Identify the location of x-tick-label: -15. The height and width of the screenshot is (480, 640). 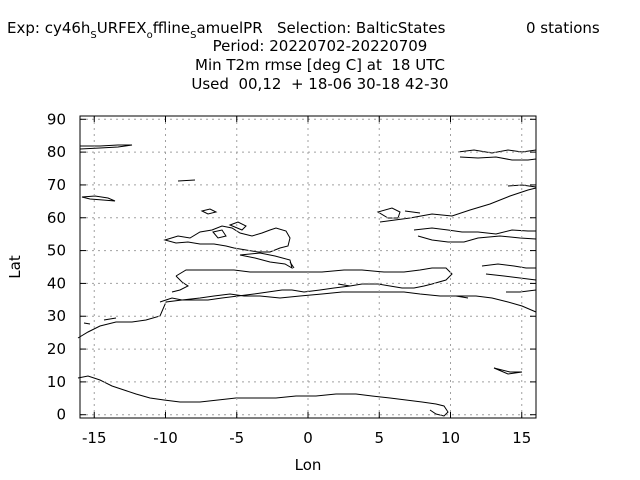
(94, 438).